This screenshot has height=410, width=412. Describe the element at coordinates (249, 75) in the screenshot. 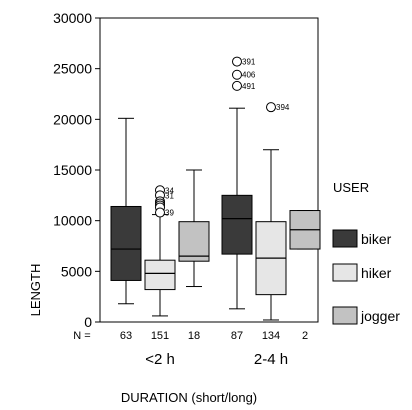

I see `outlier-label: 406` at that location.